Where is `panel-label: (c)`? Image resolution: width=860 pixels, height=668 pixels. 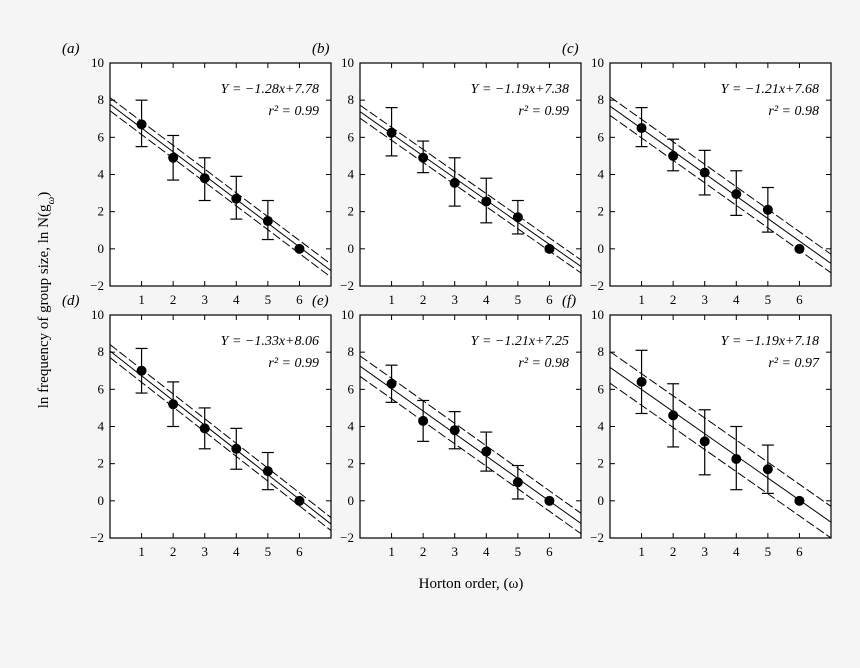 panel-label: (c) is located at coordinates (570, 49).